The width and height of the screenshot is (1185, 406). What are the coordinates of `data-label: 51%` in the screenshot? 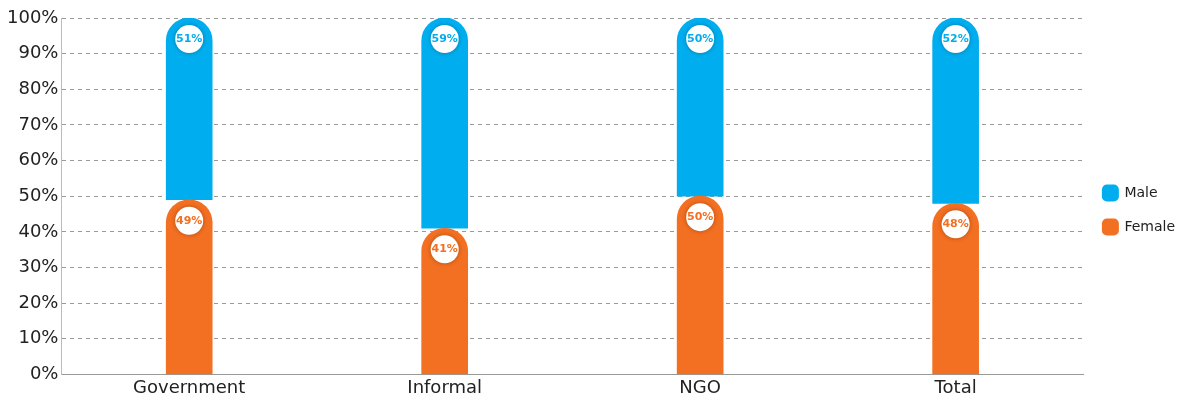 It's located at (189, 38).